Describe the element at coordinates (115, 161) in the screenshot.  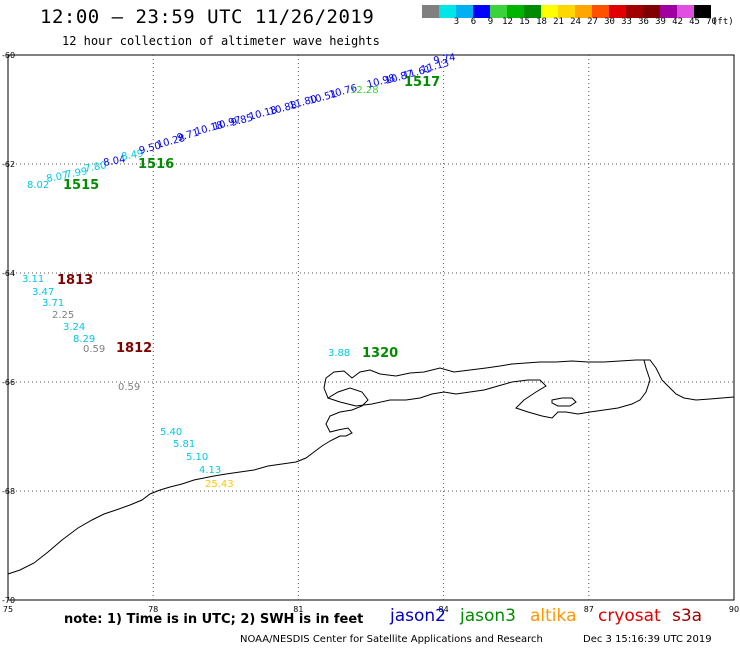
I see `wave-height-label: 8.04` at that location.